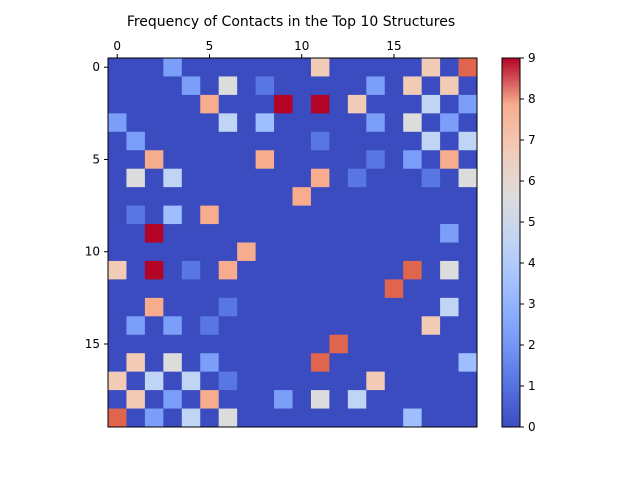 Image resolution: width=640 pixels, height=480 pixels. I want to click on colorbar-tick-label: 6, so click(532, 181).